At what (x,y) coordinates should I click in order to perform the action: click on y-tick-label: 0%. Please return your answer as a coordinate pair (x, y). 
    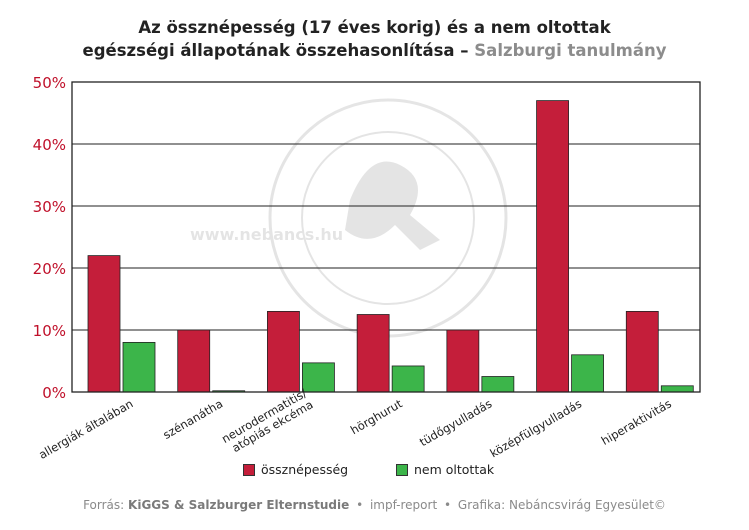
    Looking at the image, I should click on (54, 393).